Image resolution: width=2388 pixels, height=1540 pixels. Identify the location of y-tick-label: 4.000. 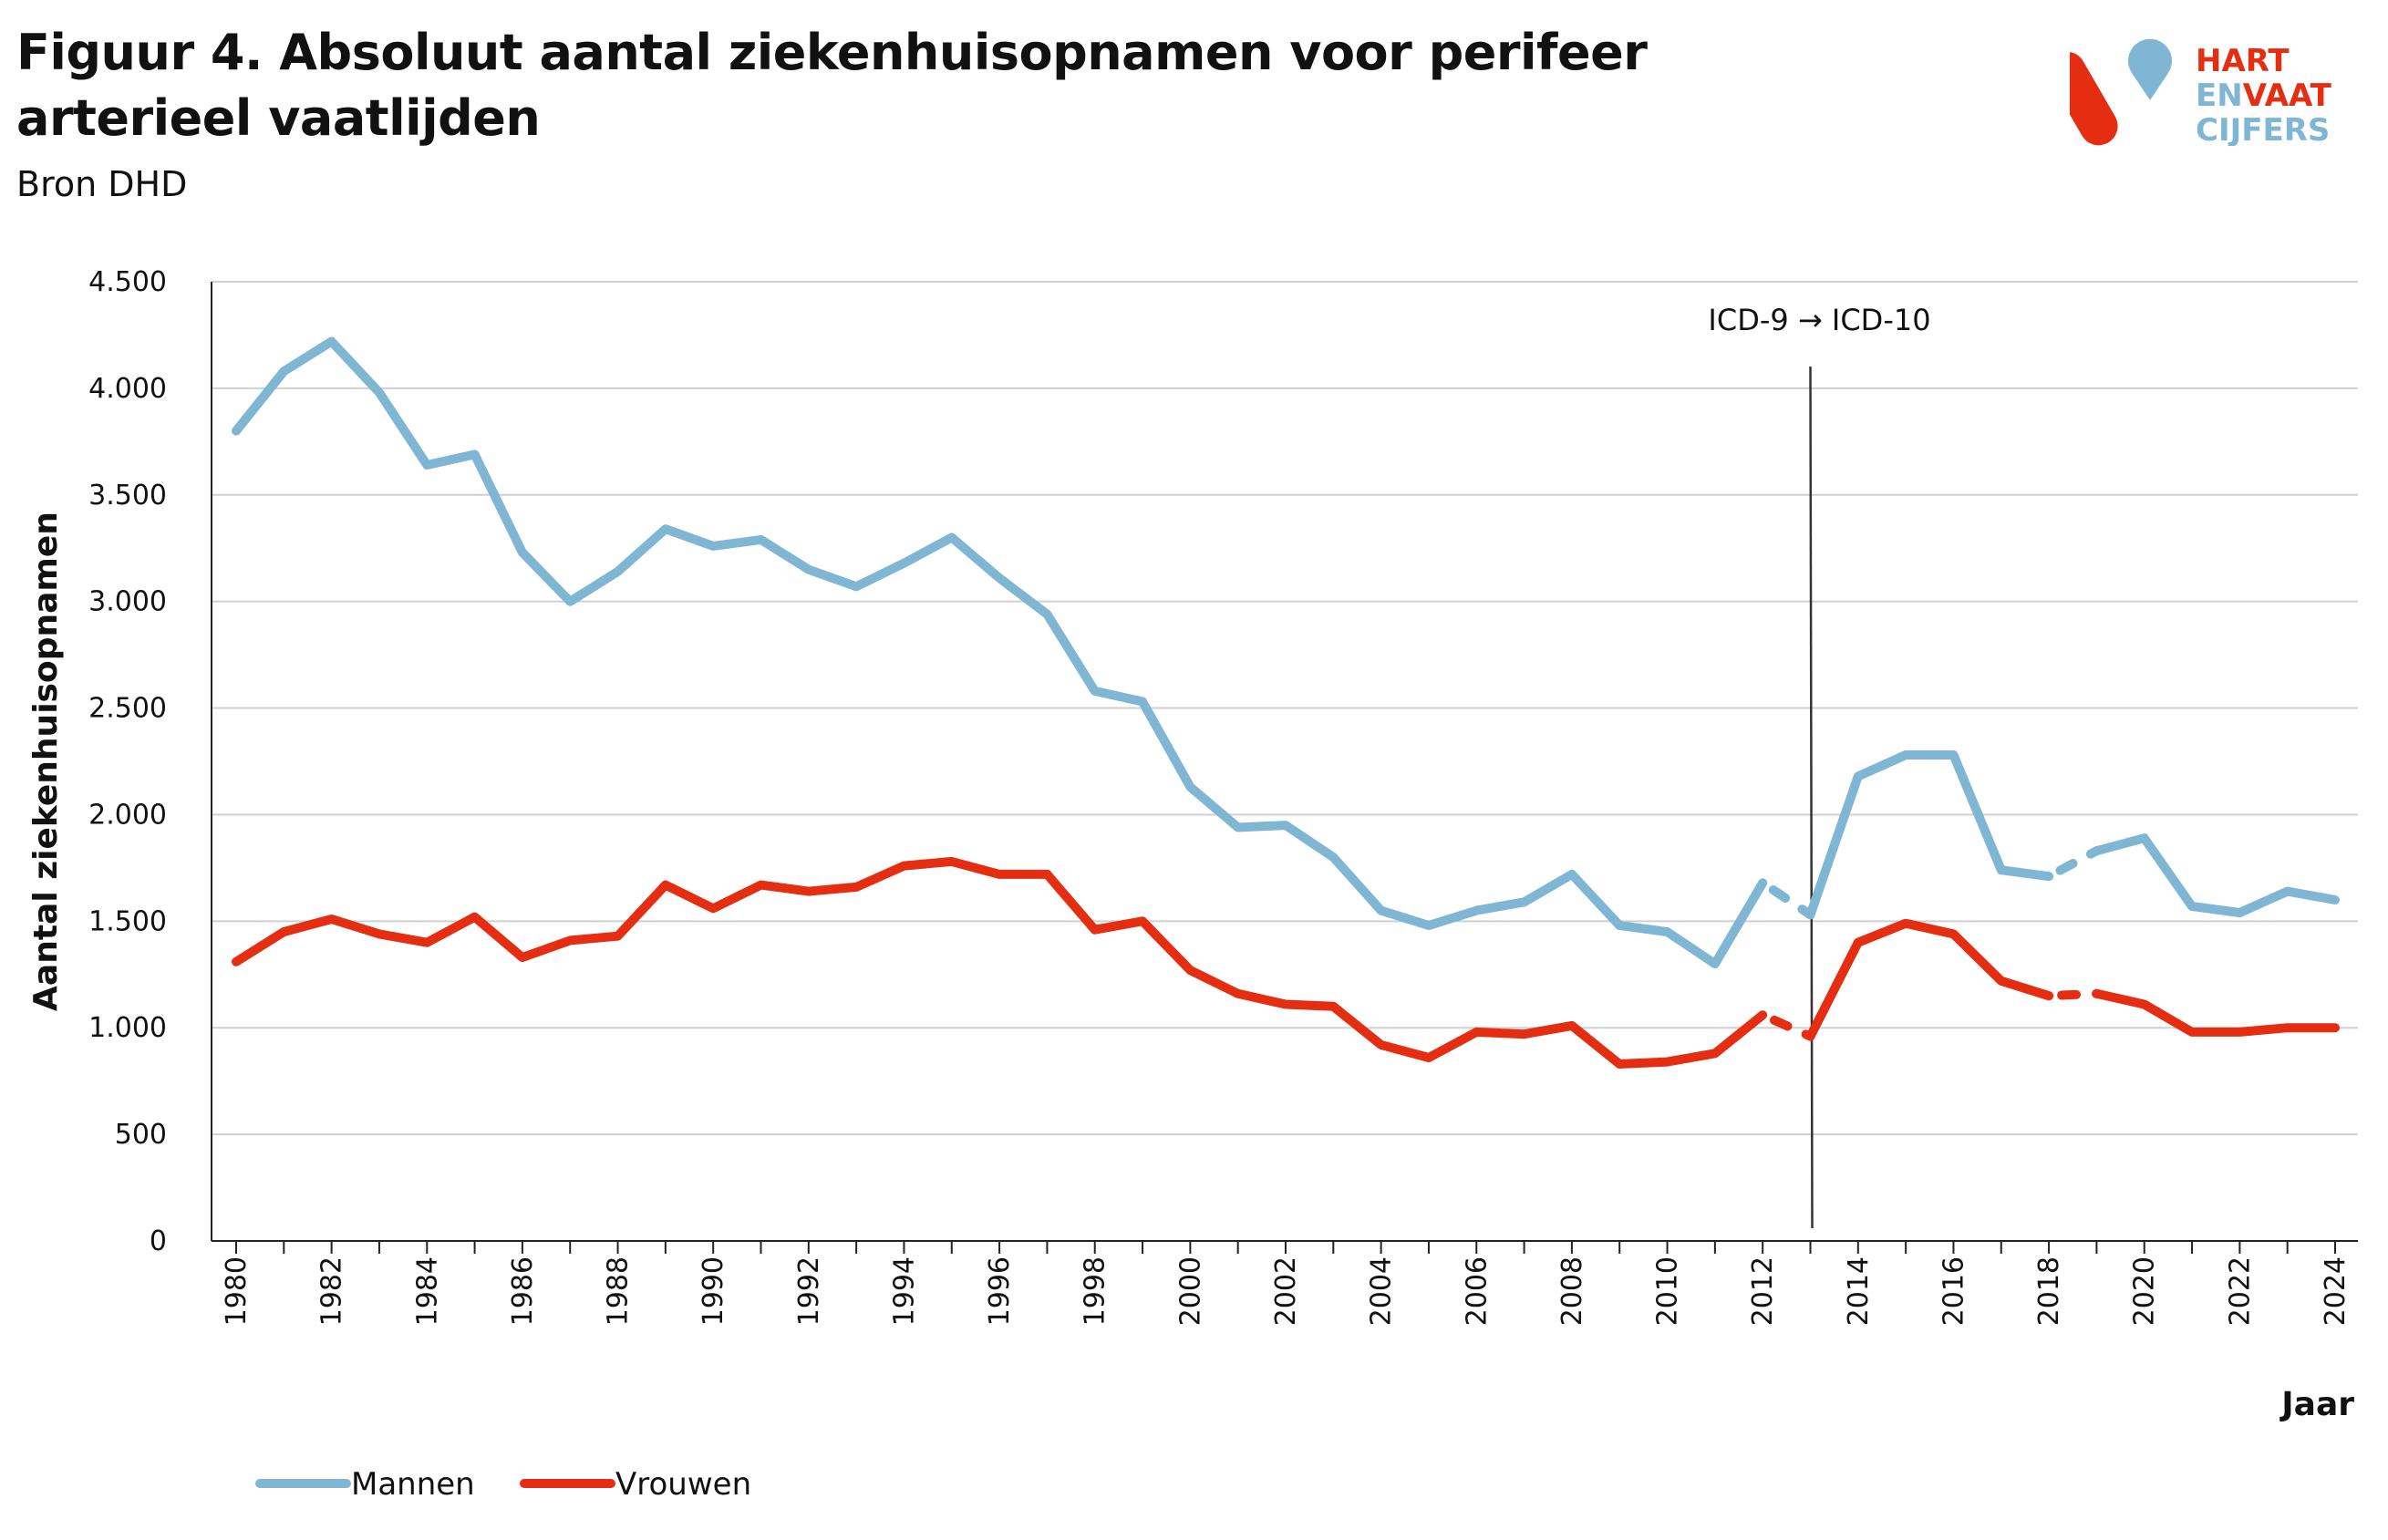
(128, 389).